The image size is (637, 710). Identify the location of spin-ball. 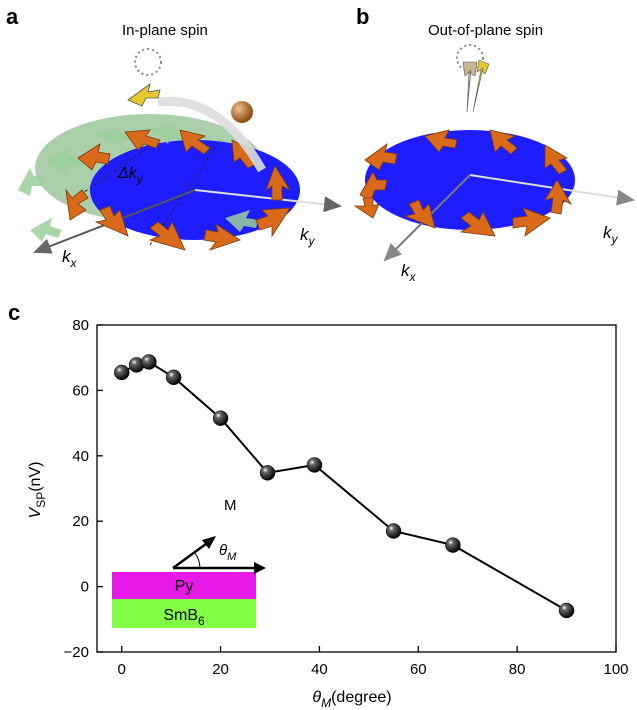
(242, 112).